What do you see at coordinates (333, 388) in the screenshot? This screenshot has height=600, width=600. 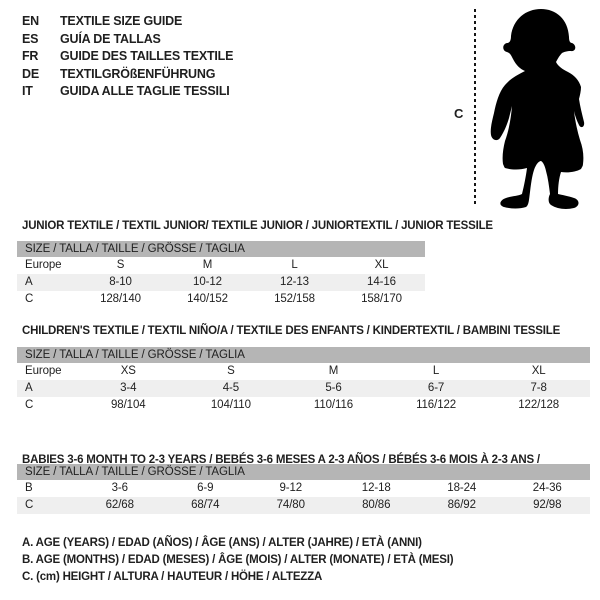 I see `age-cell: 5-6` at bounding box center [333, 388].